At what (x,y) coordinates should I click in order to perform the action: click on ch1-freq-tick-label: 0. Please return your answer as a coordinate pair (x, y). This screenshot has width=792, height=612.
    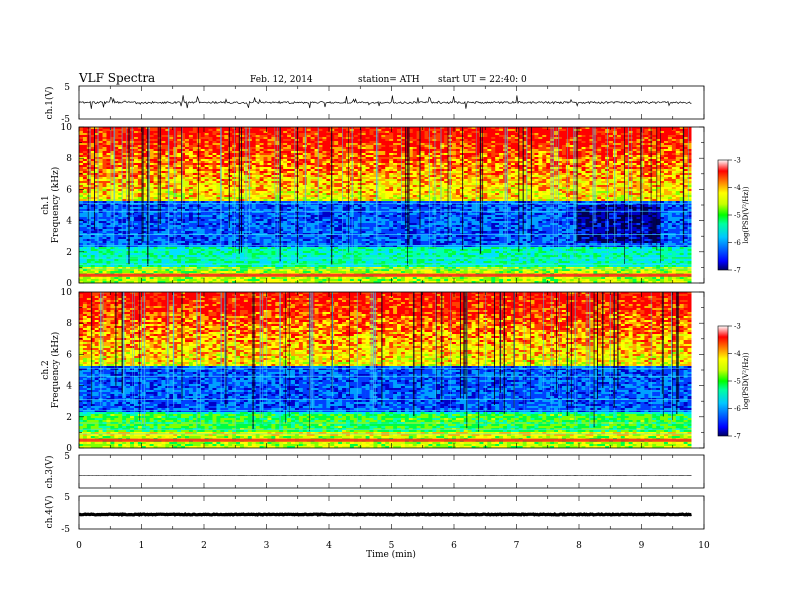
    Looking at the image, I should click on (69, 284).